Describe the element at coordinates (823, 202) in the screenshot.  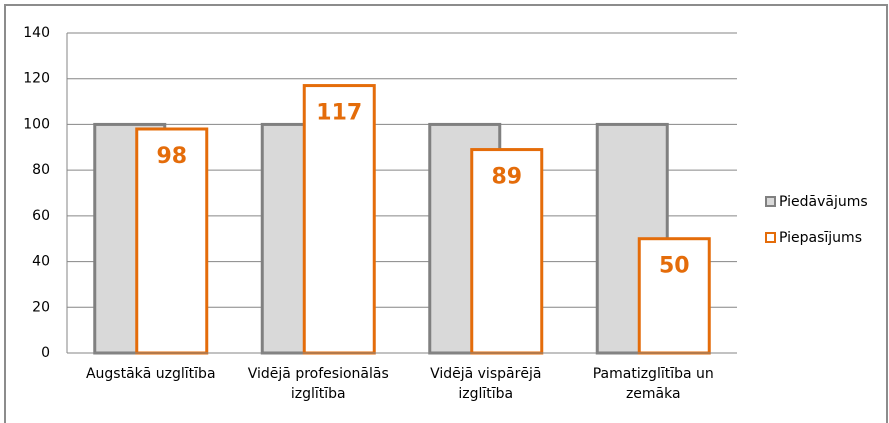
I see `legend-label: Piedāvājums` at that location.